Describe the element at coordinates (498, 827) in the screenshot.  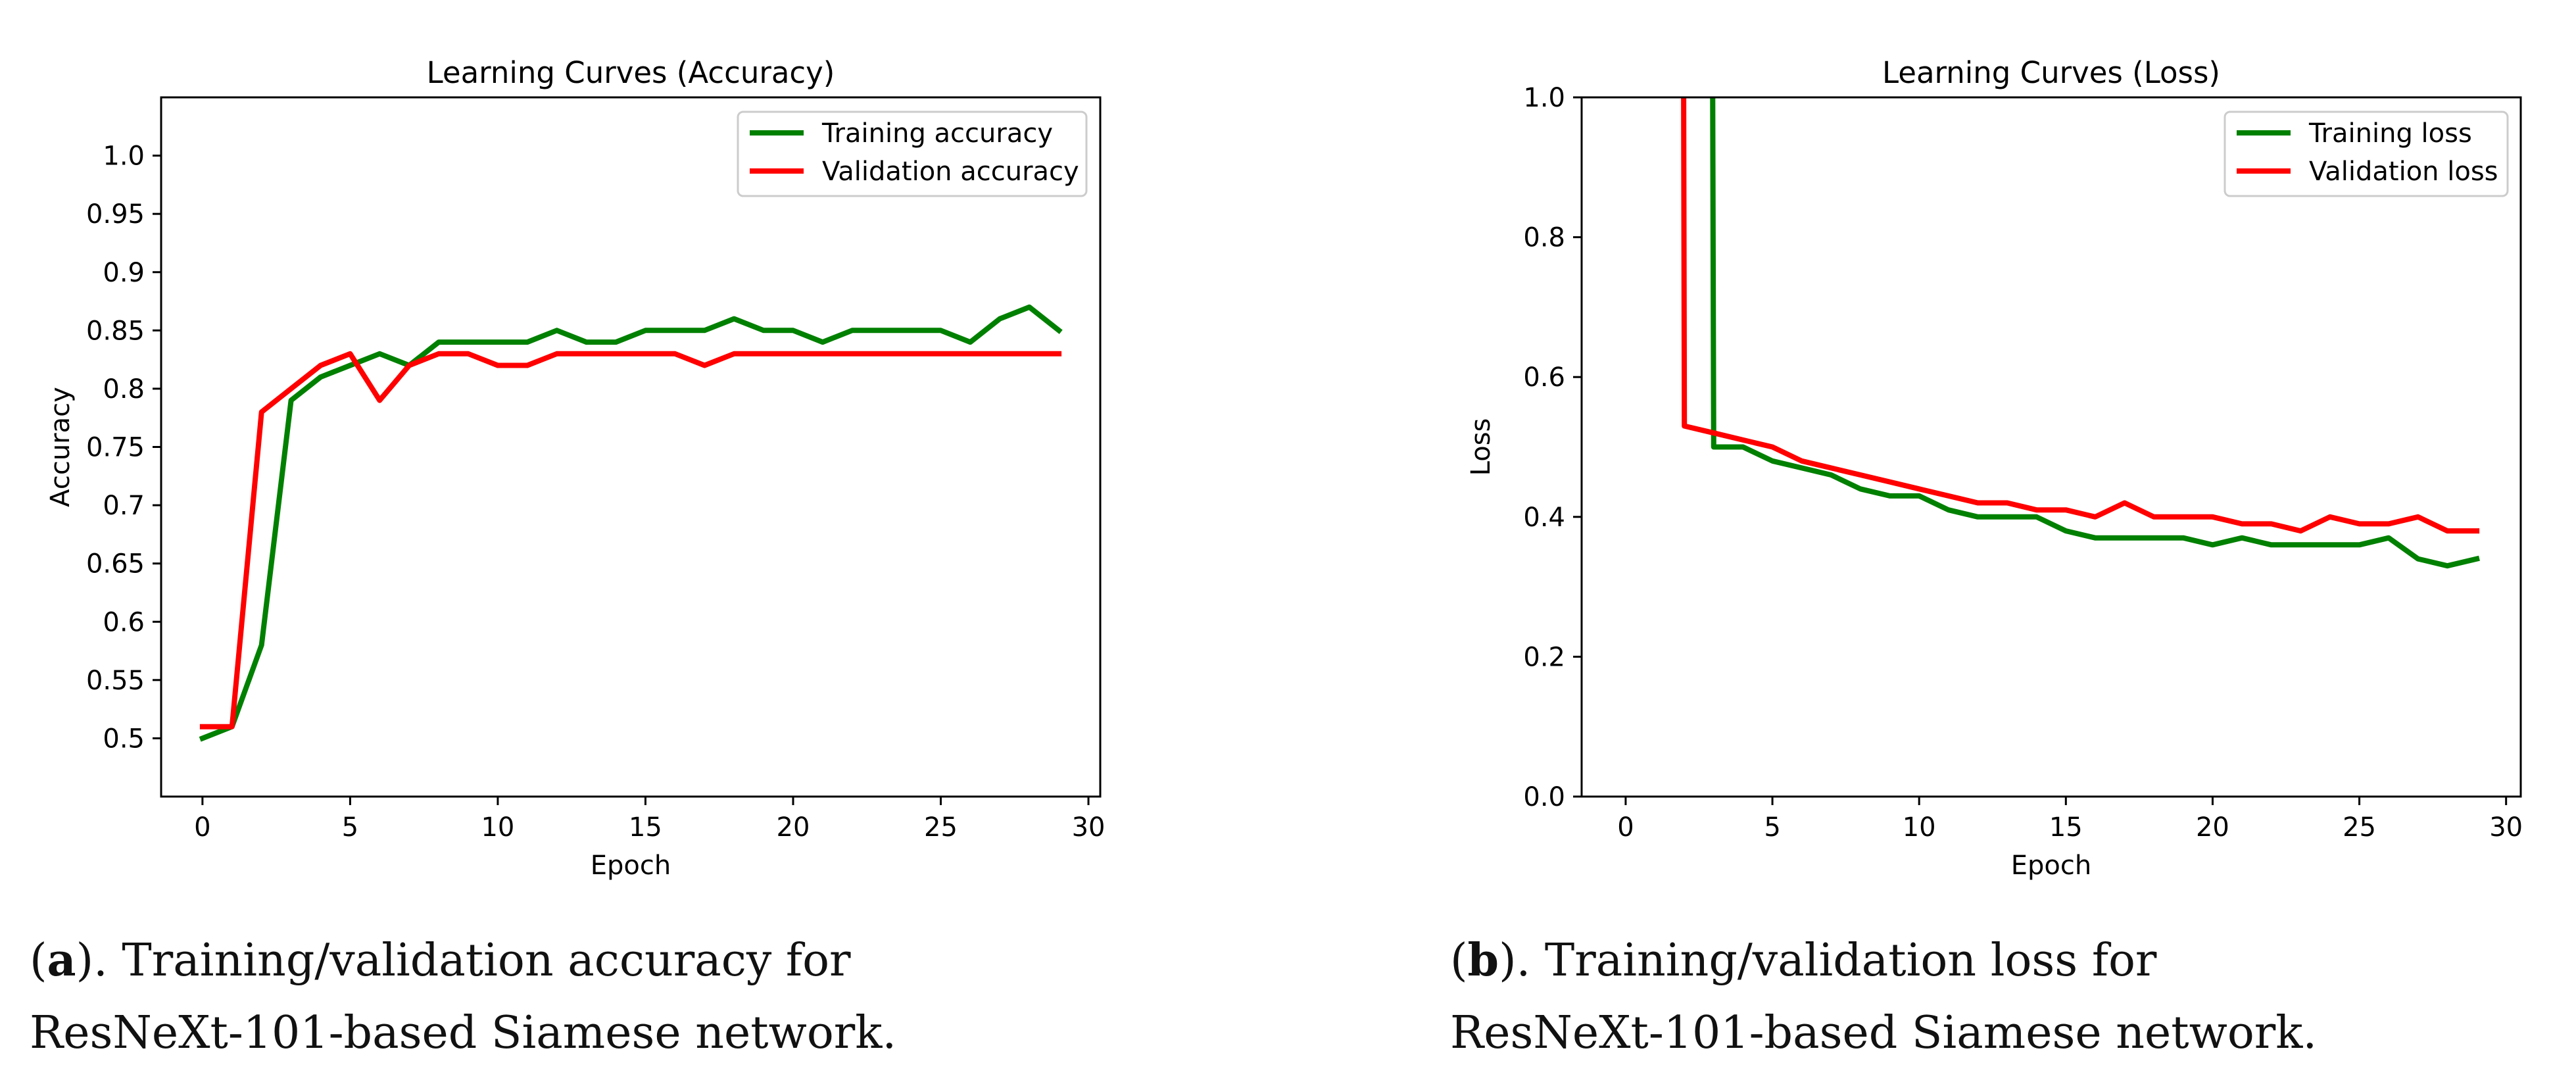
I see `acc-x-tick-label: 10` at that location.